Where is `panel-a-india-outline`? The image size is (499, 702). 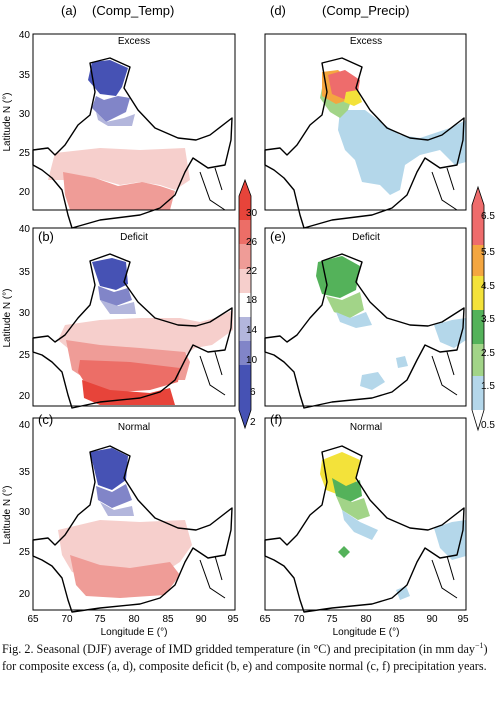 panel-a-india-outline is located at coordinates (132, 143).